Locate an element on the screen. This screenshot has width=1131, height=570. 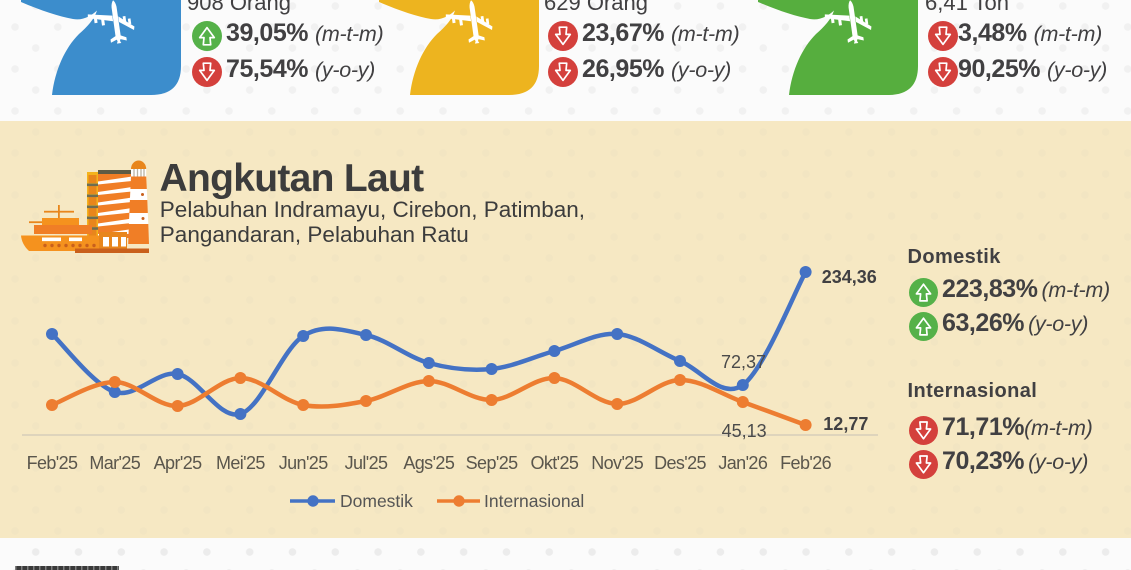
svg-text: Internasional is located at coordinates (534, 501).